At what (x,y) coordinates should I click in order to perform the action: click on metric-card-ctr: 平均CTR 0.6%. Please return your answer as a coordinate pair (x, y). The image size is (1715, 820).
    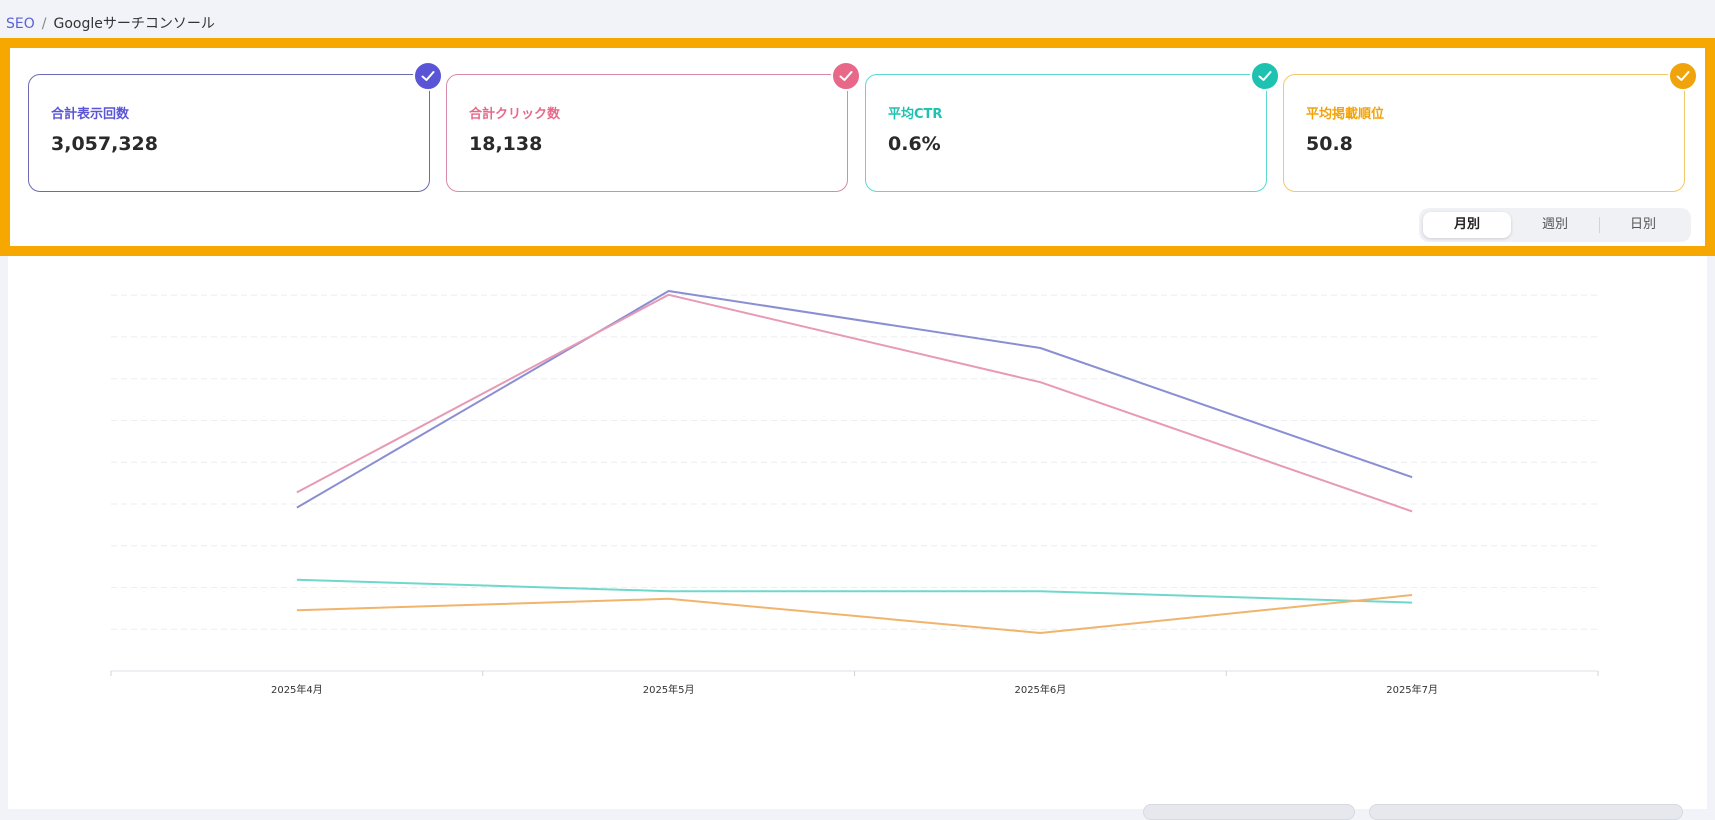
    Looking at the image, I should click on (1072, 126).